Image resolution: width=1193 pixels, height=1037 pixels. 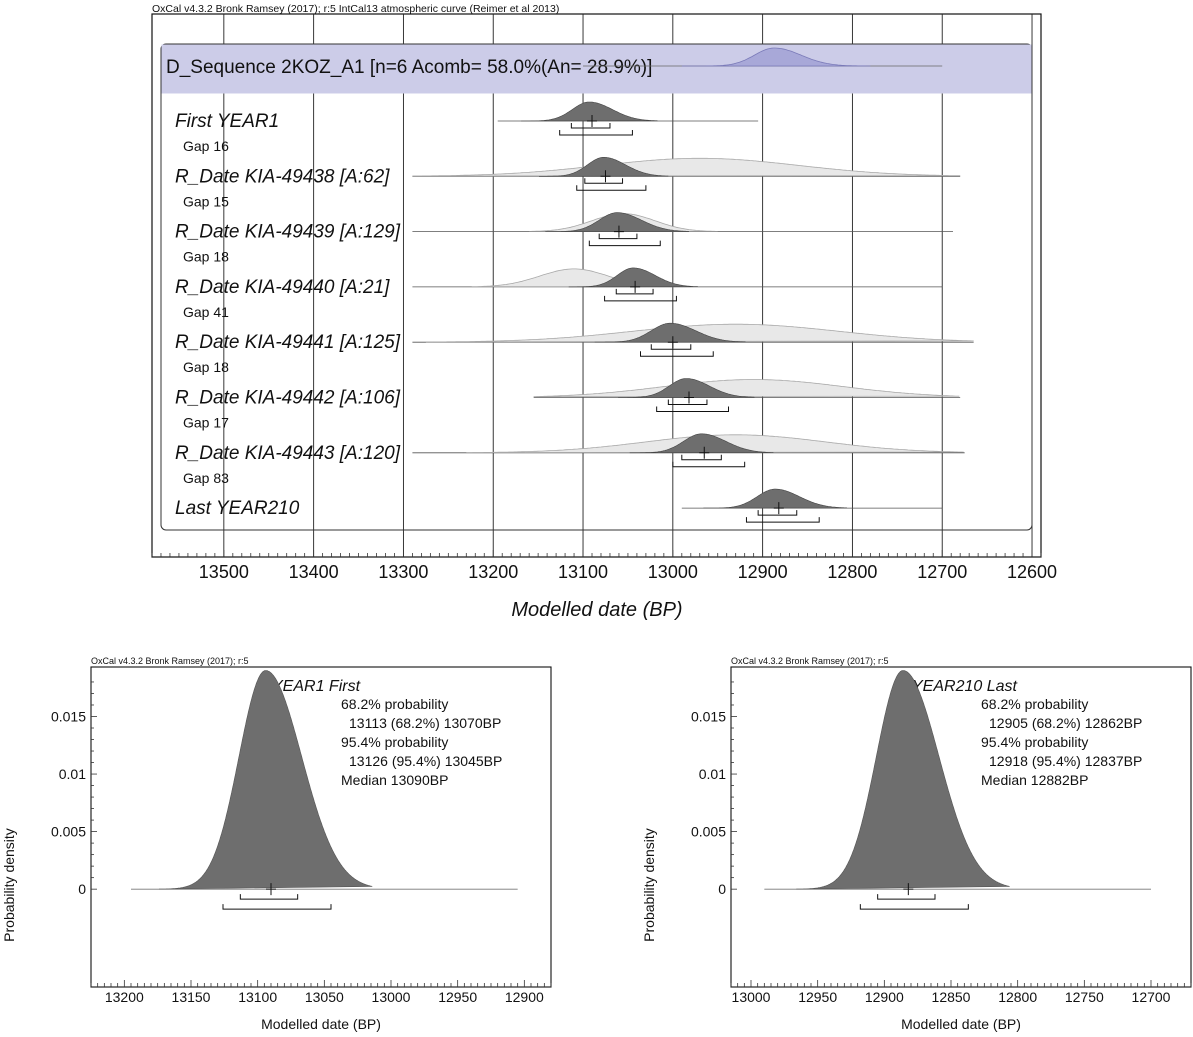 What do you see at coordinates (425, 723) in the screenshot?
I see `panel-annotation: 13113 (68.2%) 13070BP` at bounding box center [425, 723].